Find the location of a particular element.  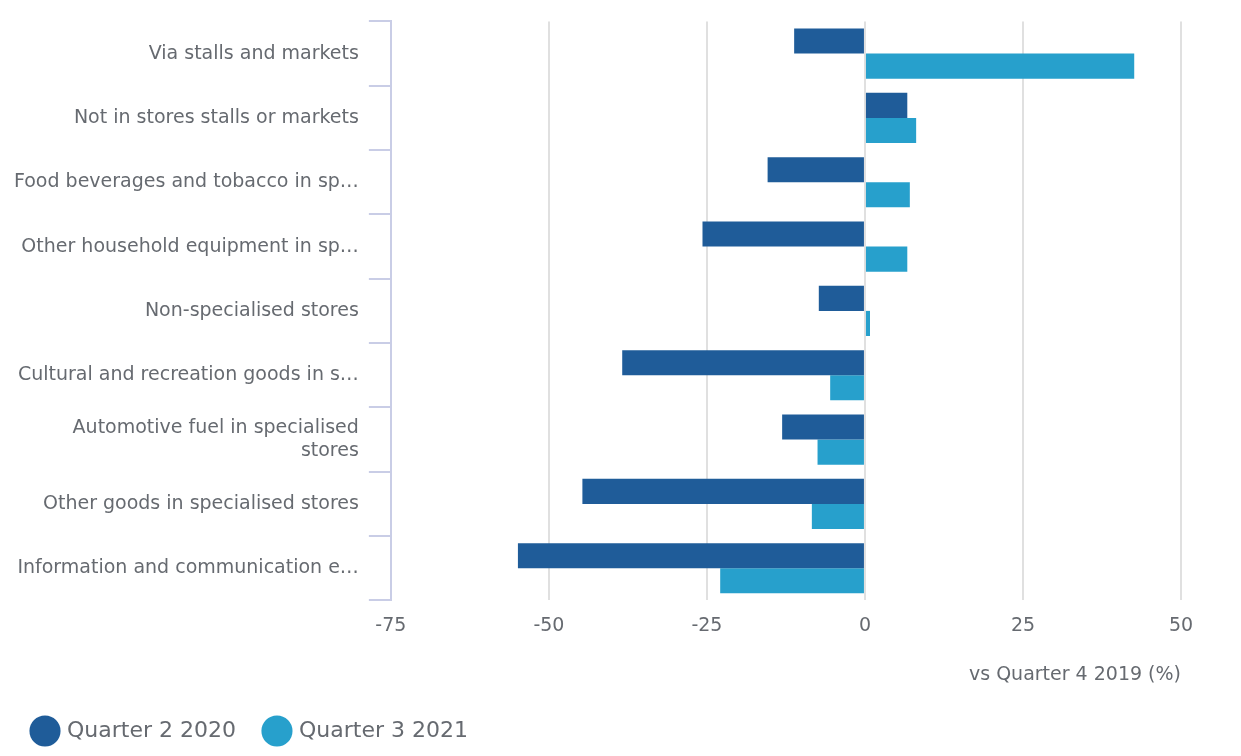

x-tick-label: -75 is located at coordinates (391, 623).